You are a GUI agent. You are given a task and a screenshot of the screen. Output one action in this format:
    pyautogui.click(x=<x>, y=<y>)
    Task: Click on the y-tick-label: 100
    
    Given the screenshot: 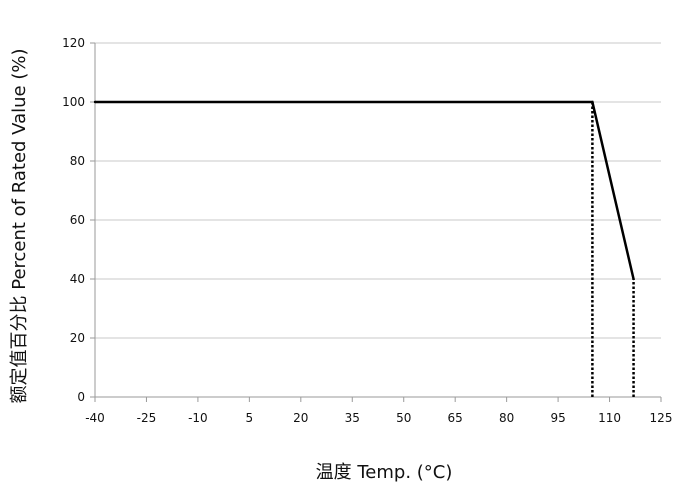 What is the action you would take?
    pyautogui.click(x=73, y=102)
    